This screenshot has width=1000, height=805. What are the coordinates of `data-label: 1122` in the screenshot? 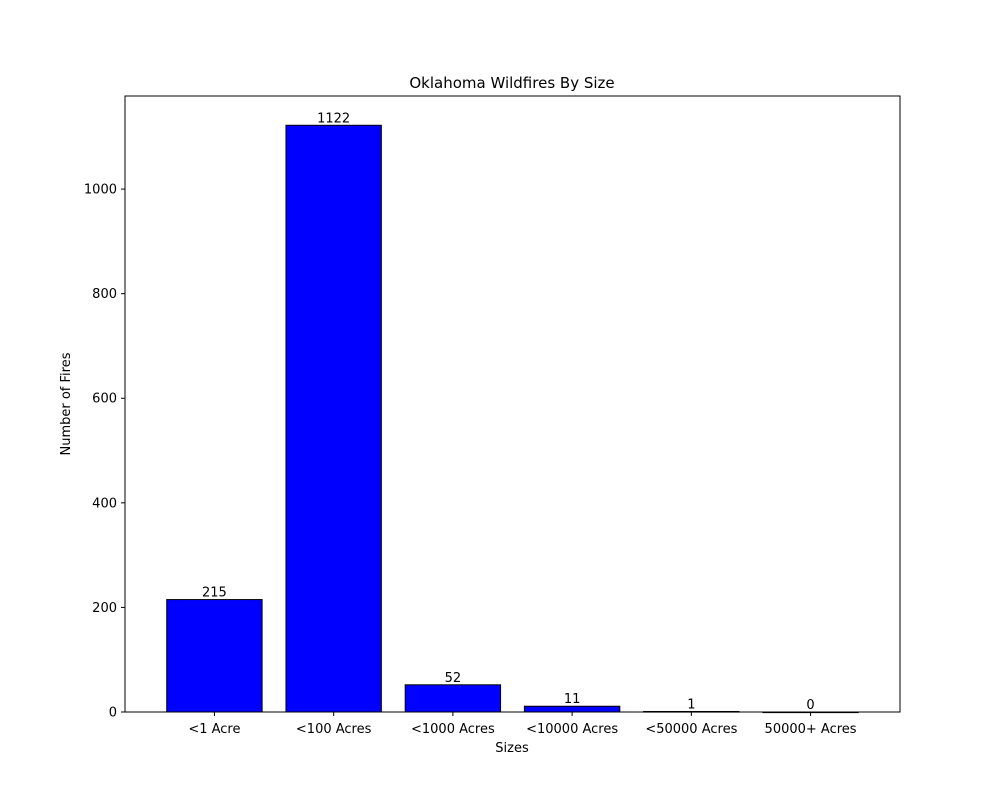 It's located at (333, 118).